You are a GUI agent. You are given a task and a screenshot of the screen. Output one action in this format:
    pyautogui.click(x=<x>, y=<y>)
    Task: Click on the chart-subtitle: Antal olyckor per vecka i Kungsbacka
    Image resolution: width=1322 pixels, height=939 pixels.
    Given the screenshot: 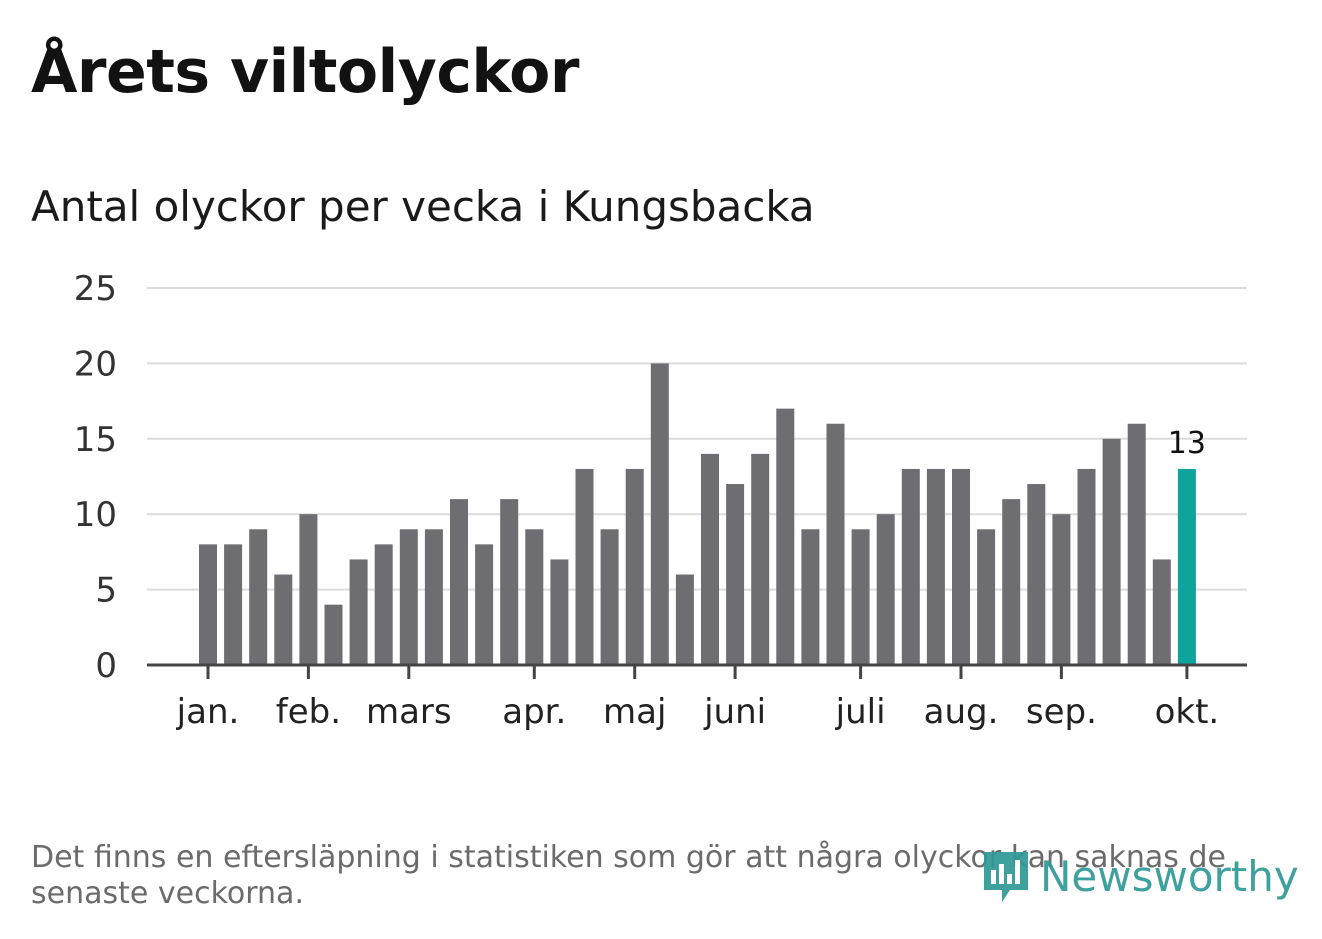 What is the action you would take?
    pyautogui.click(x=423, y=206)
    